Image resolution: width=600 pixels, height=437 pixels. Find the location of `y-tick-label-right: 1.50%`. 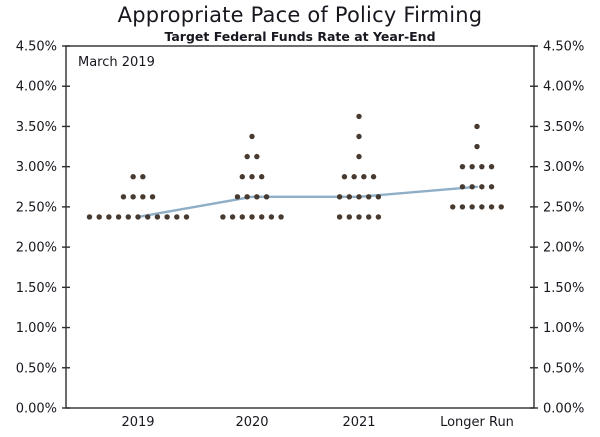

y-tick-label-right: 1.50% is located at coordinates (563, 288).